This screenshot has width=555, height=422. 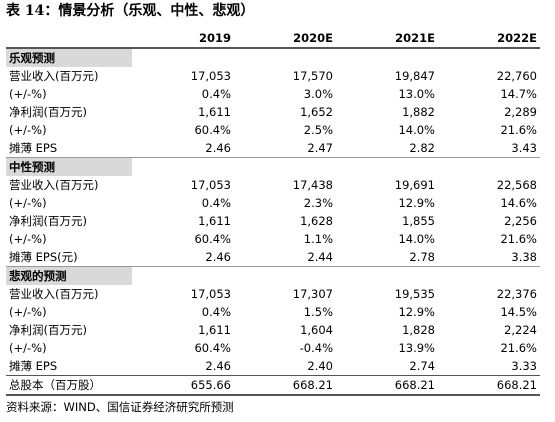 What do you see at coordinates (273, 294) in the screenshot?
I see `data-row: 营业收入(百万元) 17,053 17,307 19,535 22,376` at bounding box center [273, 294].